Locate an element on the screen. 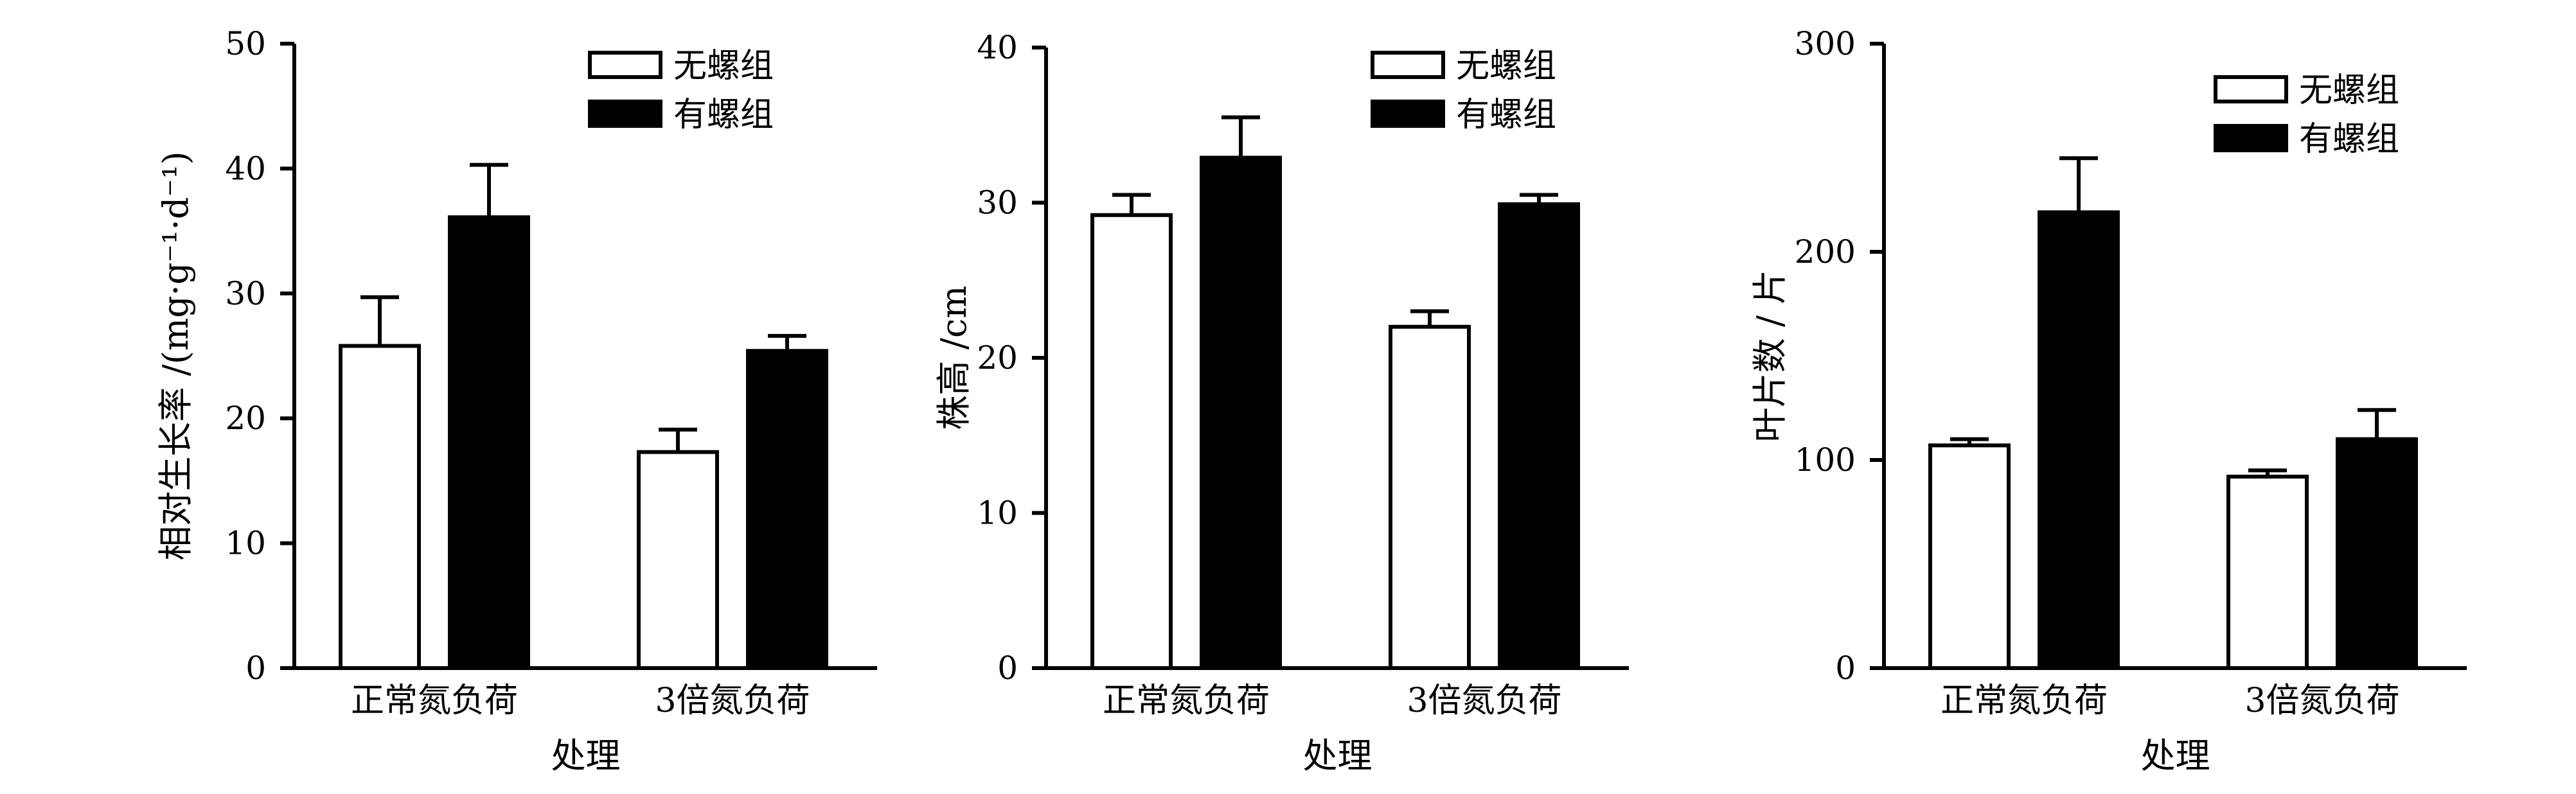  y-tick-label: 200 is located at coordinates (1826, 251).